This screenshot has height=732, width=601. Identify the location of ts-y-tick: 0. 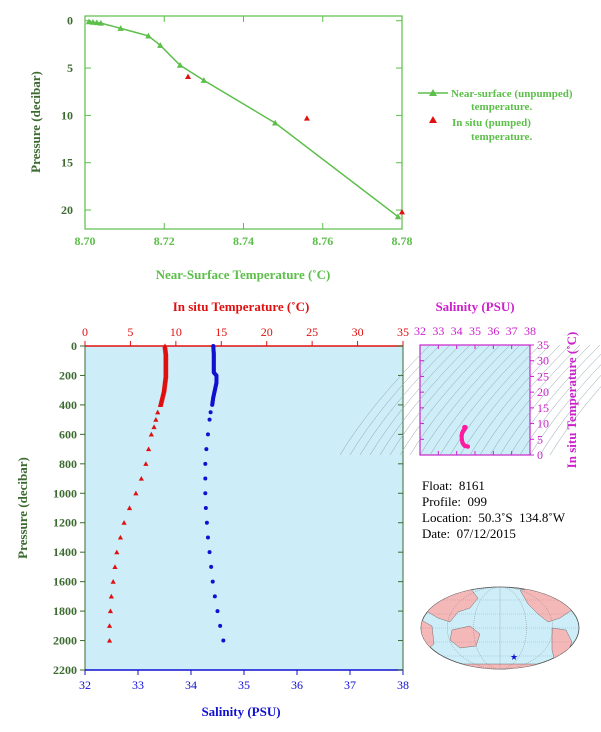
(540, 455).